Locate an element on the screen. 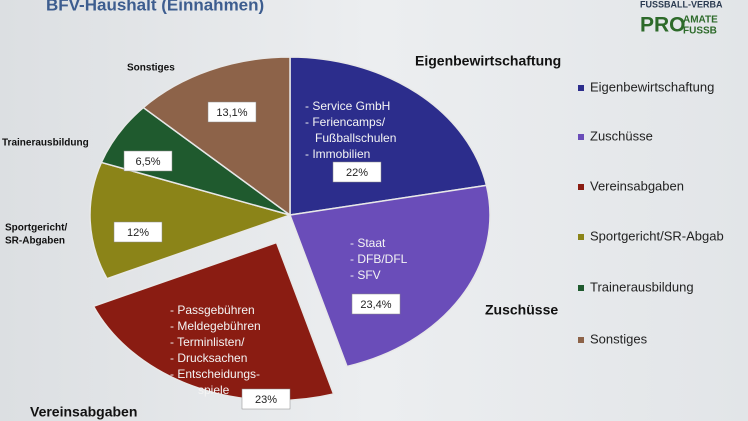 The width and height of the screenshot is (748, 421). slice-detail: - Meldegebühren is located at coordinates (215, 326).